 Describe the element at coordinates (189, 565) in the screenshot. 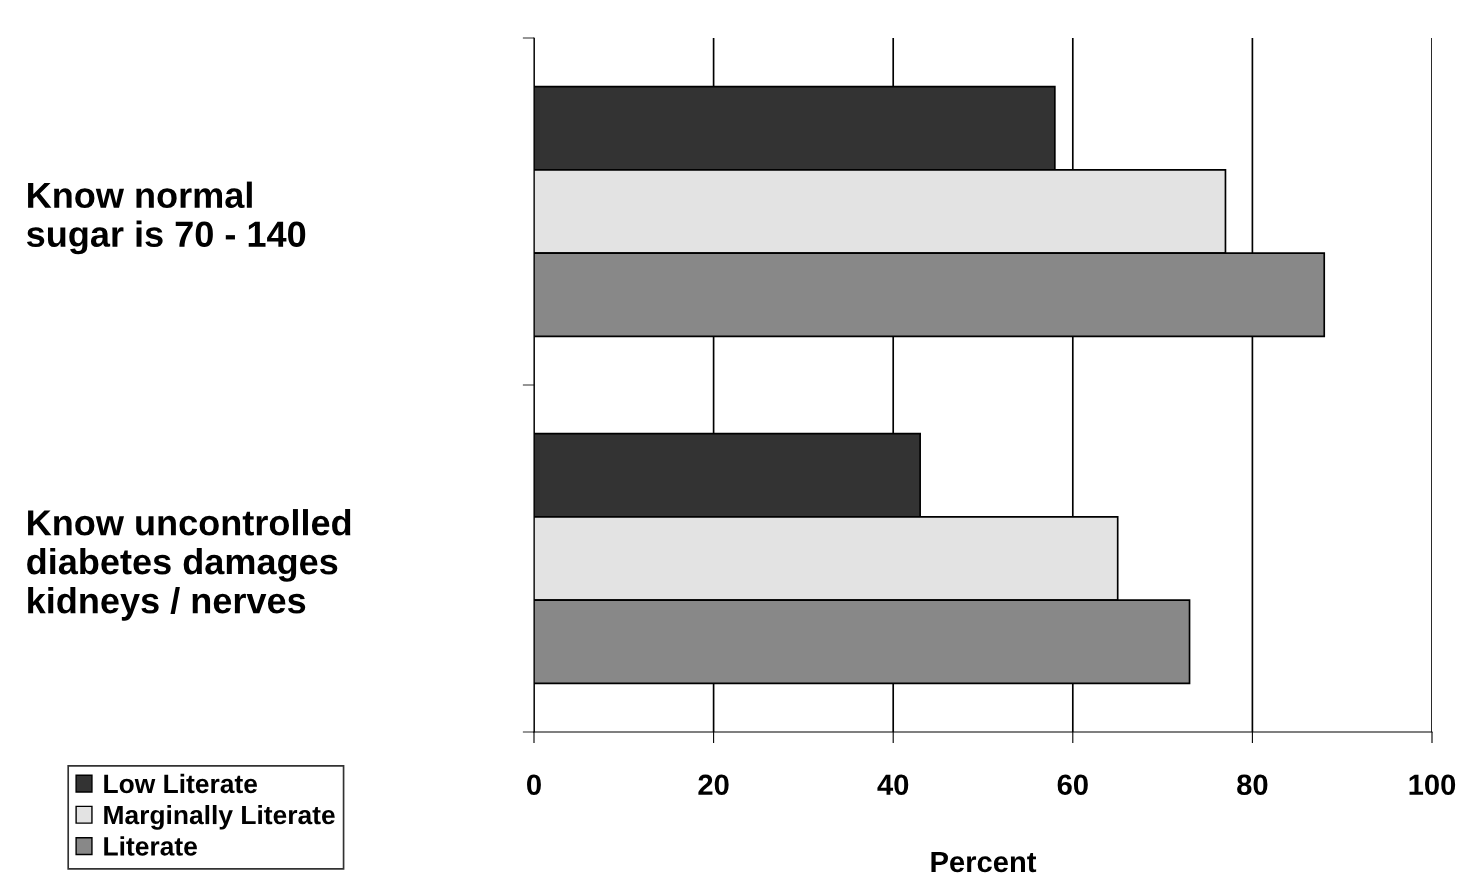

I see `y-tick-label: Know uncontrolled diabetes damages kidneys / nerves` at that location.